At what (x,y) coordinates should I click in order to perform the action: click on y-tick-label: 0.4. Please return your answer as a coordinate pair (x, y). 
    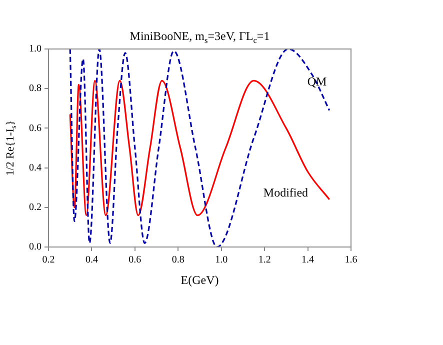
    Looking at the image, I should click on (35, 168).